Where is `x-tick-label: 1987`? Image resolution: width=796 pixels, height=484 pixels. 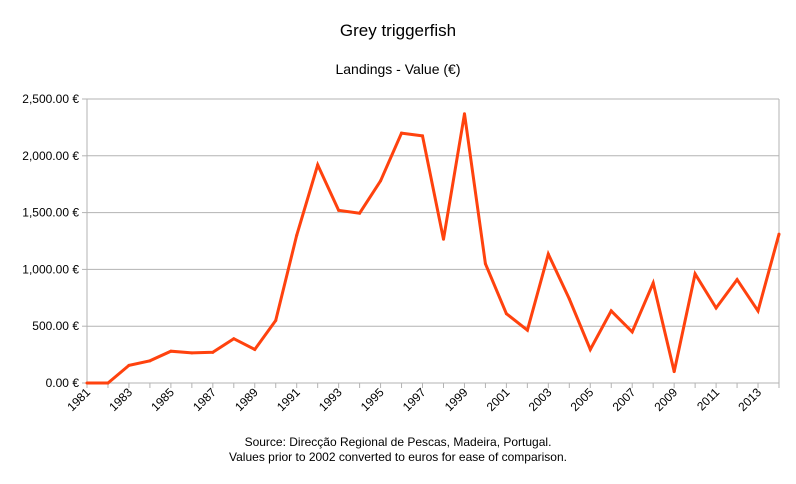 x-tick-label: 1987 is located at coordinates (204, 399).